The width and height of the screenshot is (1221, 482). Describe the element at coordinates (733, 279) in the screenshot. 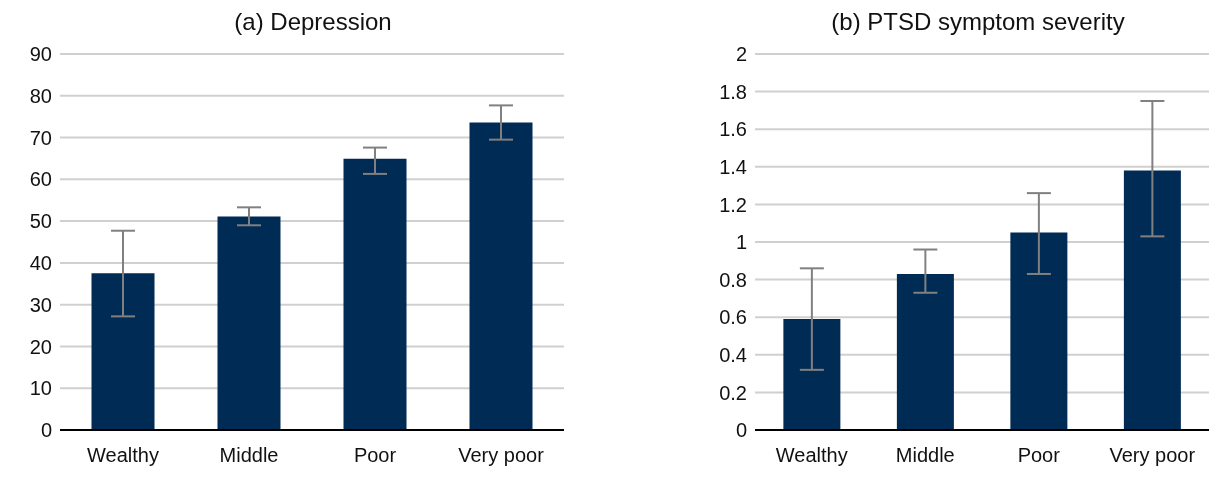

I see `y-tick-label: 0.8` at that location.